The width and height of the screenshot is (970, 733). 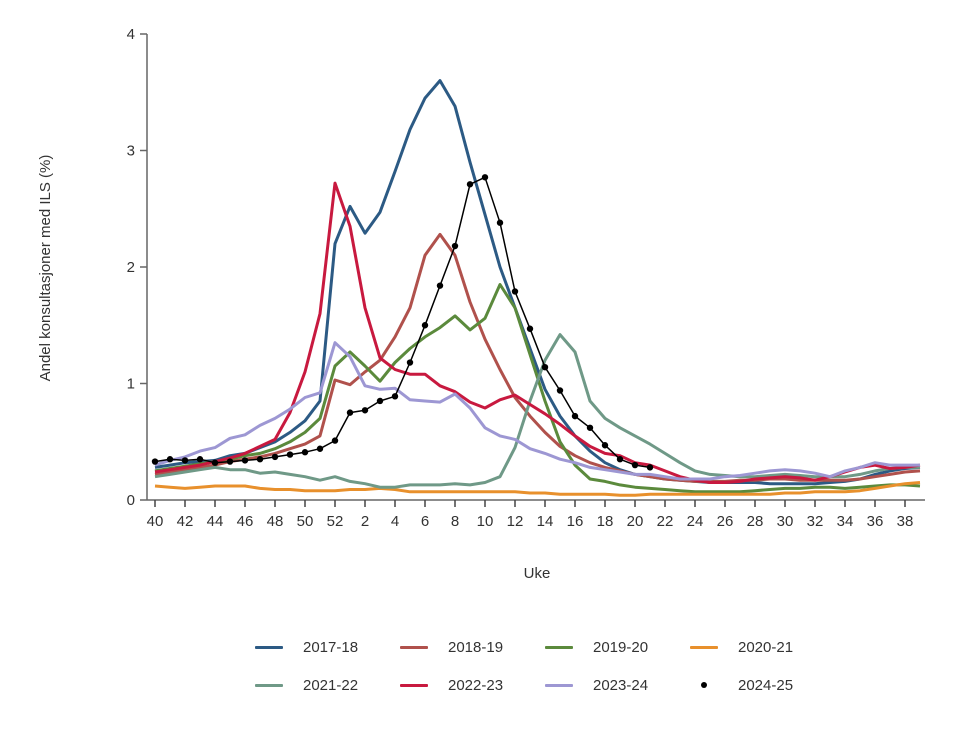 What do you see at coordinates (476, 685) in the screenshot?
I see `legend-label: 2022-23` at bounding box center [476, 685].